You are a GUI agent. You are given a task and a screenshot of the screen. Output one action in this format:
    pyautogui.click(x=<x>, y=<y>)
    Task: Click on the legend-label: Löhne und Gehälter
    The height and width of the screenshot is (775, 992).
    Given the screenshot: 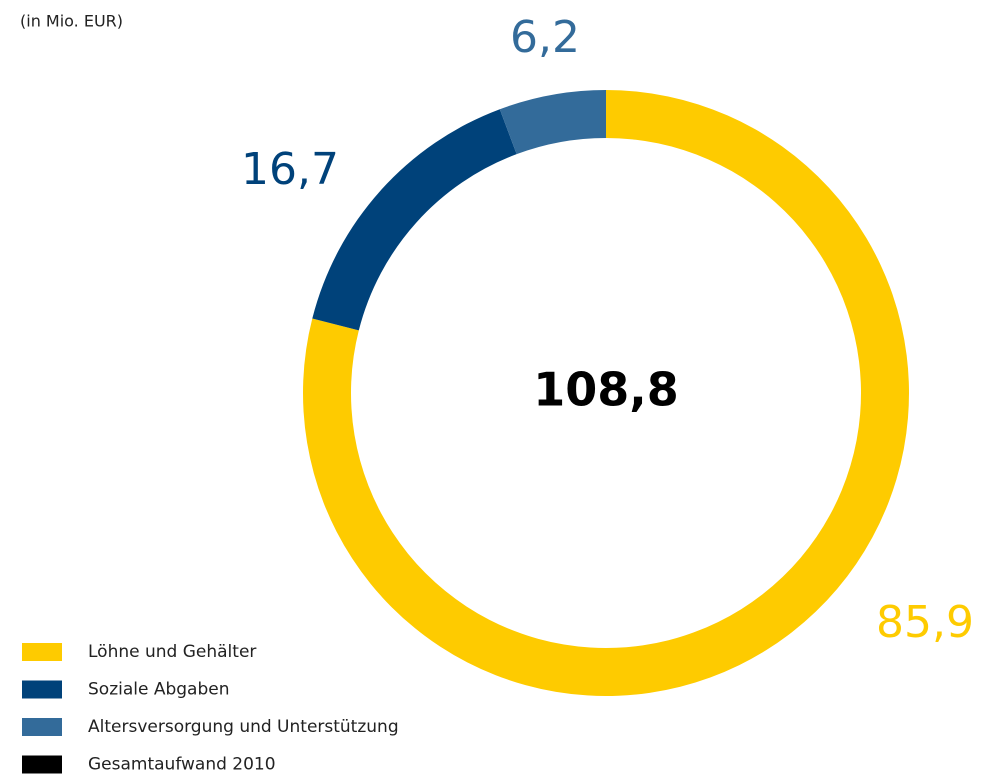 What is the action you would take?
    pyautogui.click(x=172, y=652)
    